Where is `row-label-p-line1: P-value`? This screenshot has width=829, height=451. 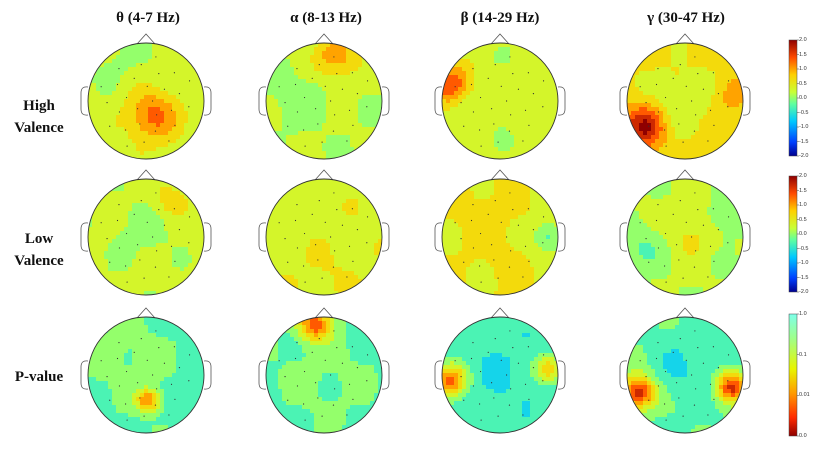 row-label-p-line1: P-value is located at coordinates (39, 377).